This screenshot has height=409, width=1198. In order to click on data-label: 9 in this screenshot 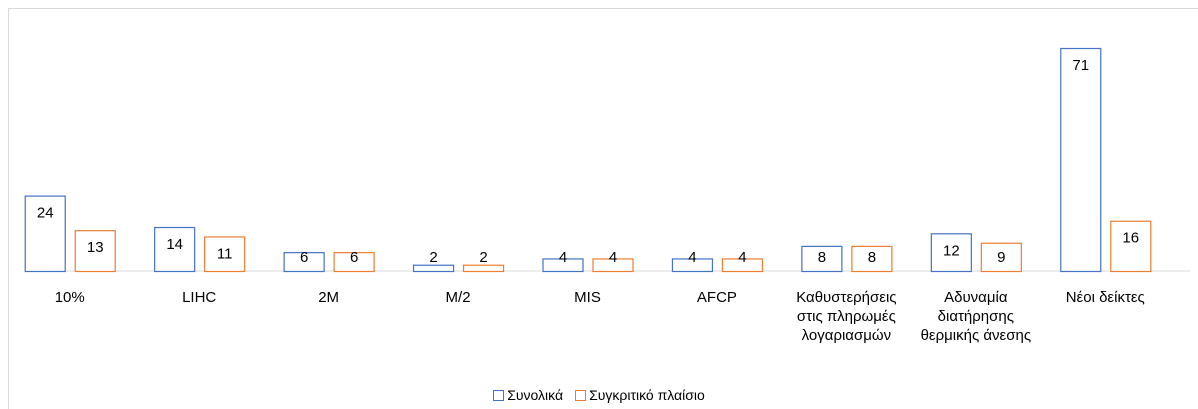, I will do `click(1001, 257)`.